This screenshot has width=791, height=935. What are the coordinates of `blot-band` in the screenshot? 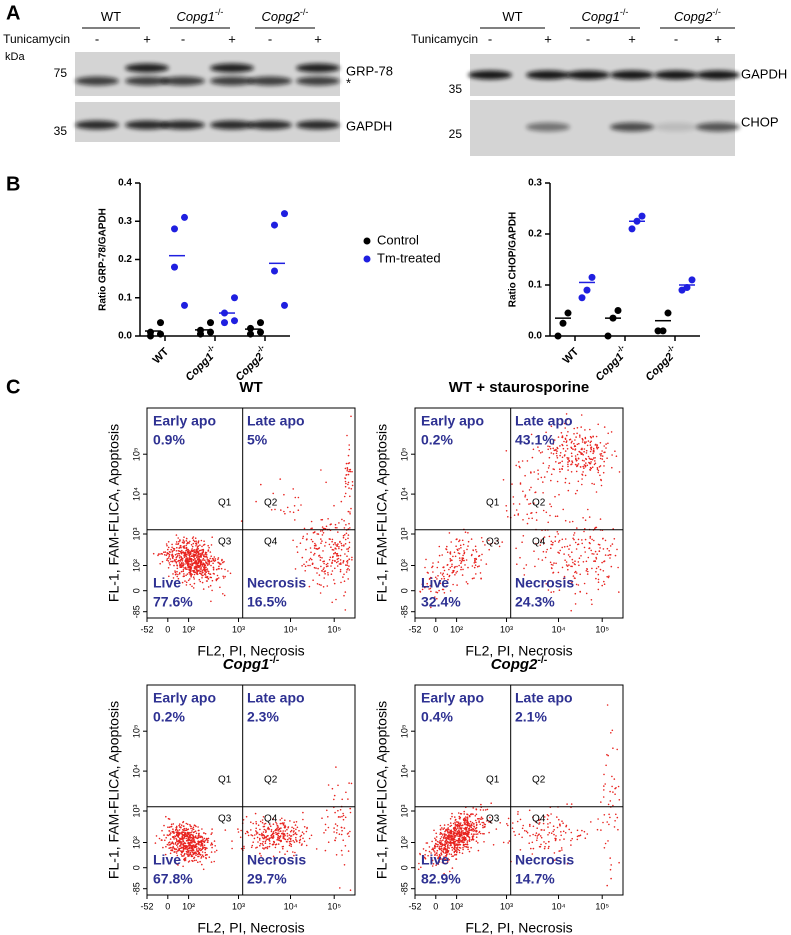 It's located at (270, 81).